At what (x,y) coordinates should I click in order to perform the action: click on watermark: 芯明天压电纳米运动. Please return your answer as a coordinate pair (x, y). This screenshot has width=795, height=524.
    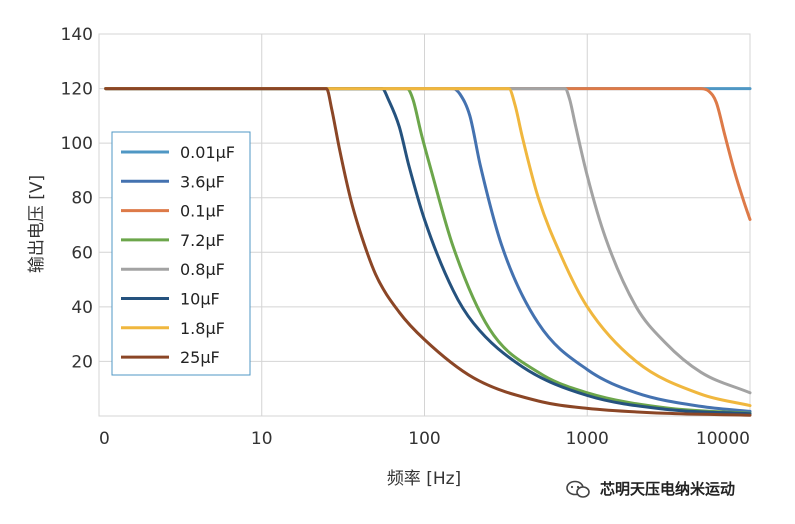
    Looking at the image, I should click on (650, 489).